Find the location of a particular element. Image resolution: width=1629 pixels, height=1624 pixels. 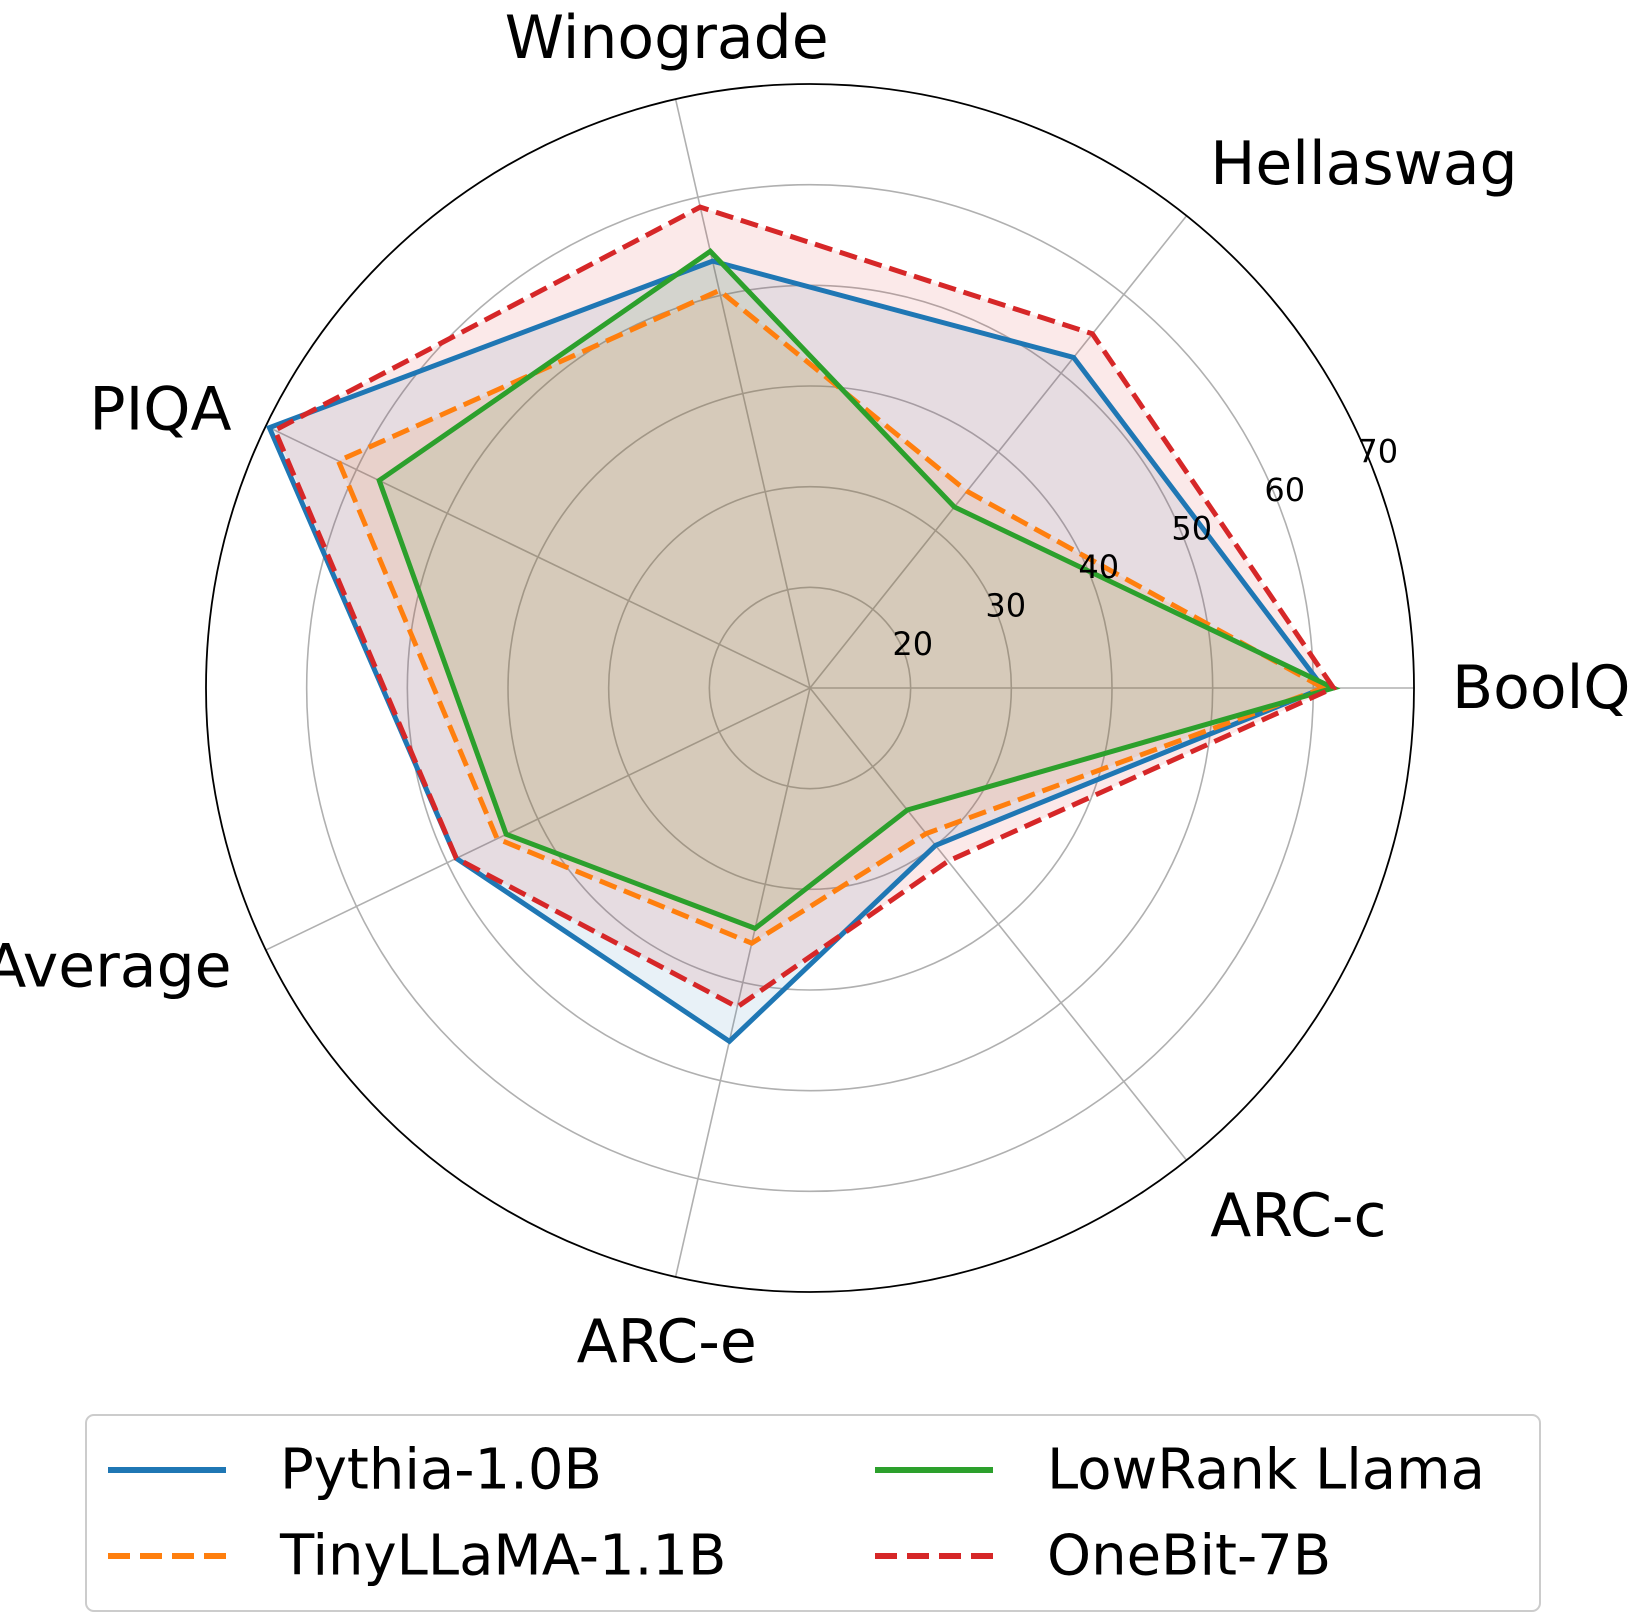

spoke-winograde is located at coordinates (742, 393).